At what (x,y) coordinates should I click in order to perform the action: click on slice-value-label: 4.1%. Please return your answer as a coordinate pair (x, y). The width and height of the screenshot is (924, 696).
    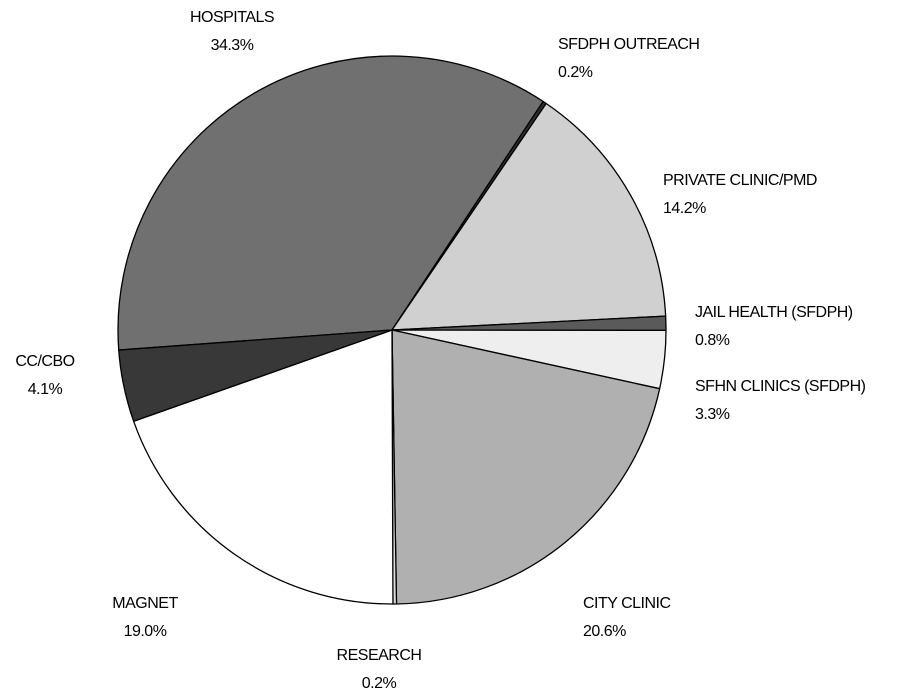
    Looking at the image, I should click on (45, 389).